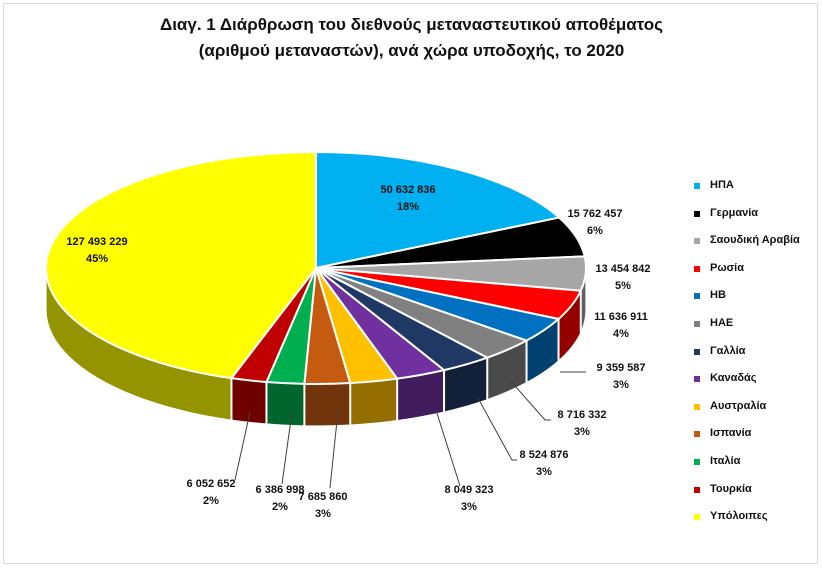  Describe the element at coordinates (407, 190) in the screenshot. I see `data-label-value-0: 50 632 836` at that location.